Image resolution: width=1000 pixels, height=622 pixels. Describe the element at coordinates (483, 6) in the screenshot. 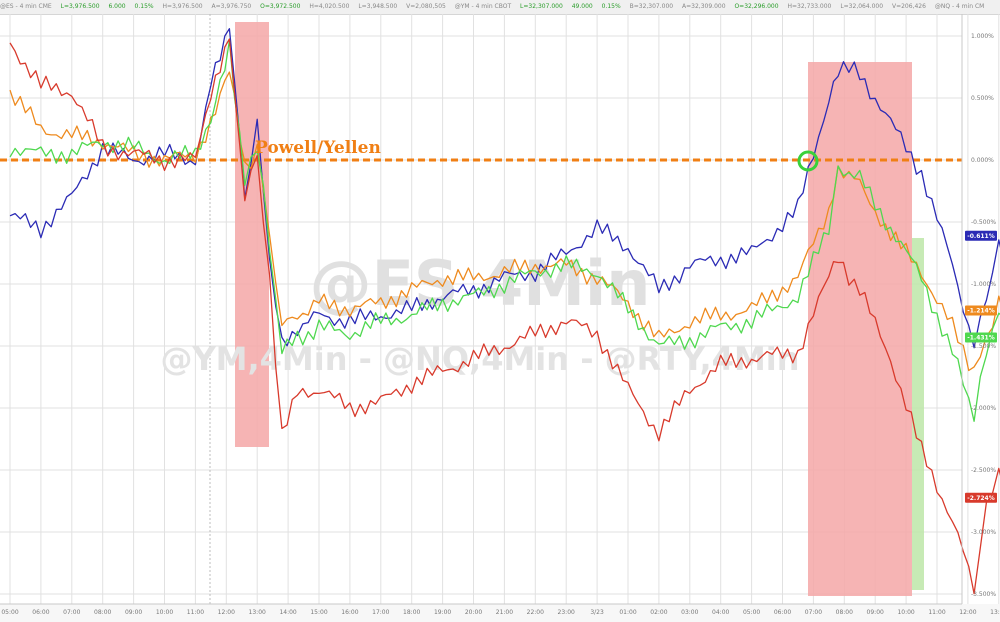

I see `ym-symbol: @YM - 4 min CBOT` at that location.